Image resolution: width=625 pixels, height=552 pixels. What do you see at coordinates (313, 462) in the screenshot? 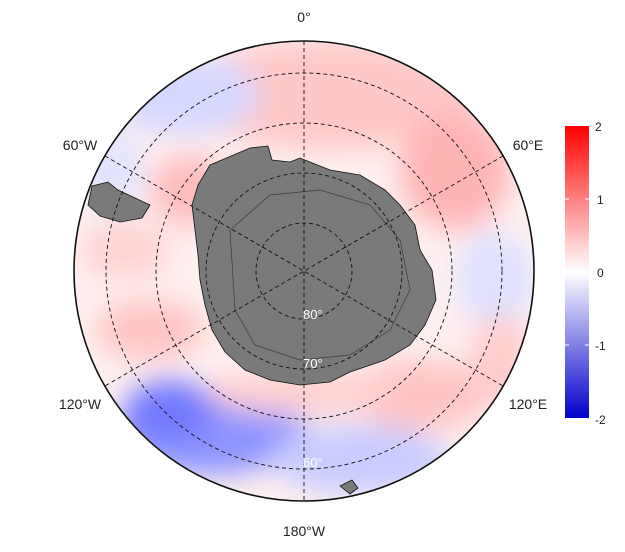
I see `latitude-label-60: 60°` at bounding box center [313, 462].